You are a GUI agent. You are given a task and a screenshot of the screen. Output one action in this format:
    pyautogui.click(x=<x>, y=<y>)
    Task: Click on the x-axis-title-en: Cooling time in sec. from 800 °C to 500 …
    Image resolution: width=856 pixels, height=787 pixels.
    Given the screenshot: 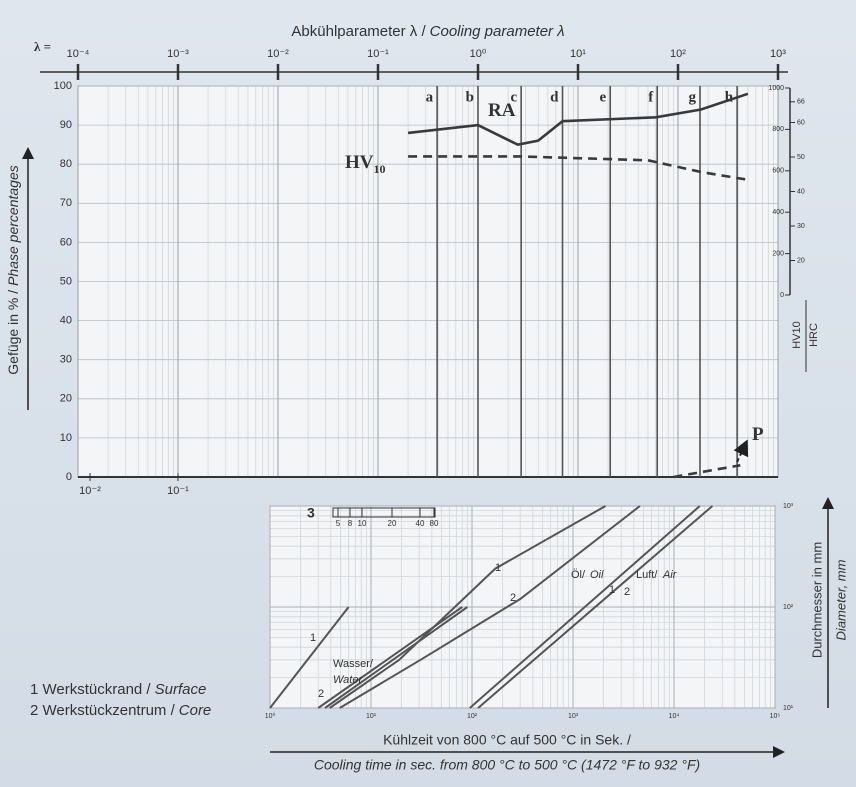 What is the action you would take?
    pyautogui.click(x=507, y=765)
    